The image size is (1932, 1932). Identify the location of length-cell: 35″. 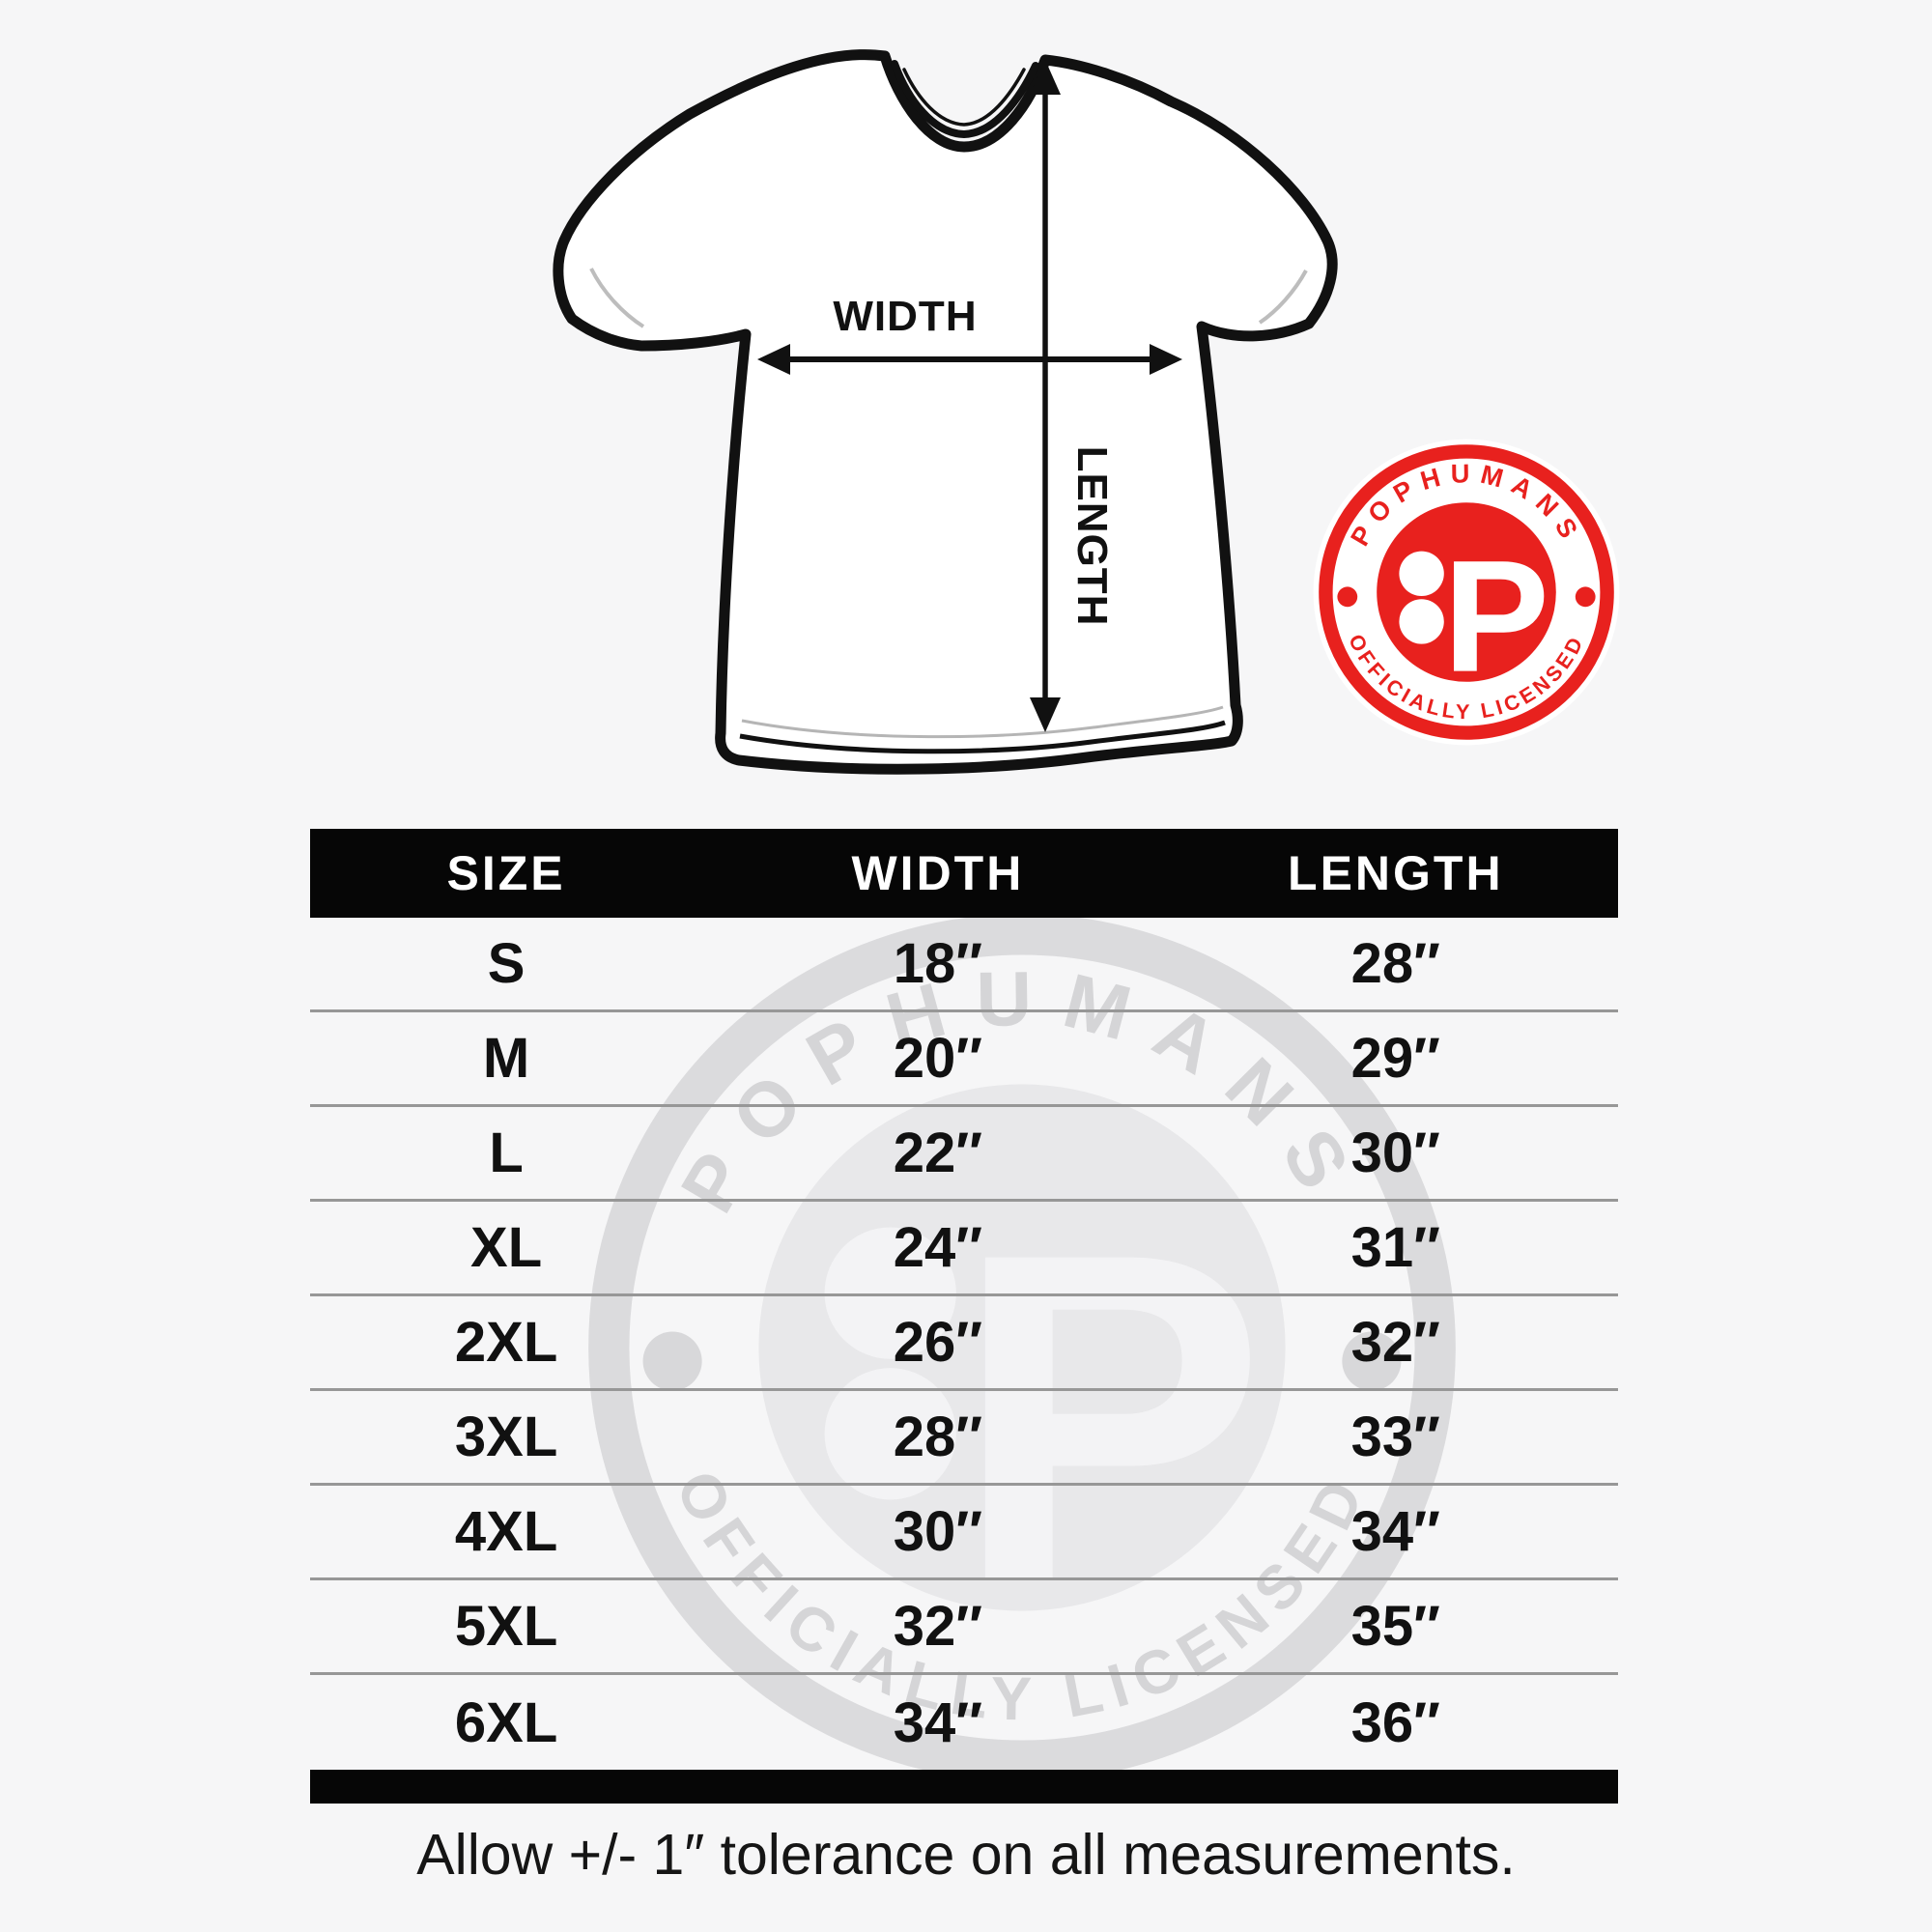
(1395, 1626).